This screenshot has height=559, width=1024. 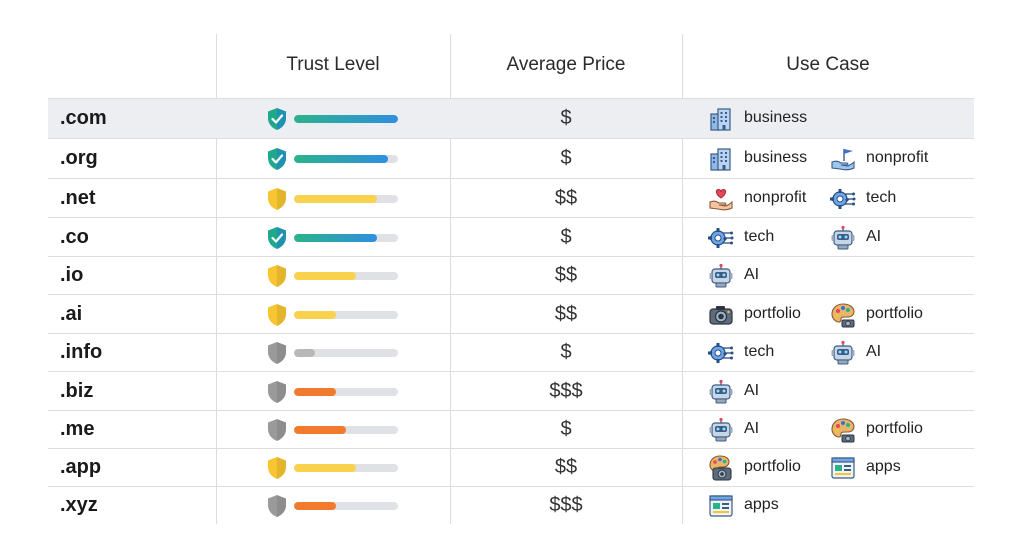 What do you see at coordinates (79, 158) in the screenshot?
I see `tld-label: .org` at bounding box center [79, 158].